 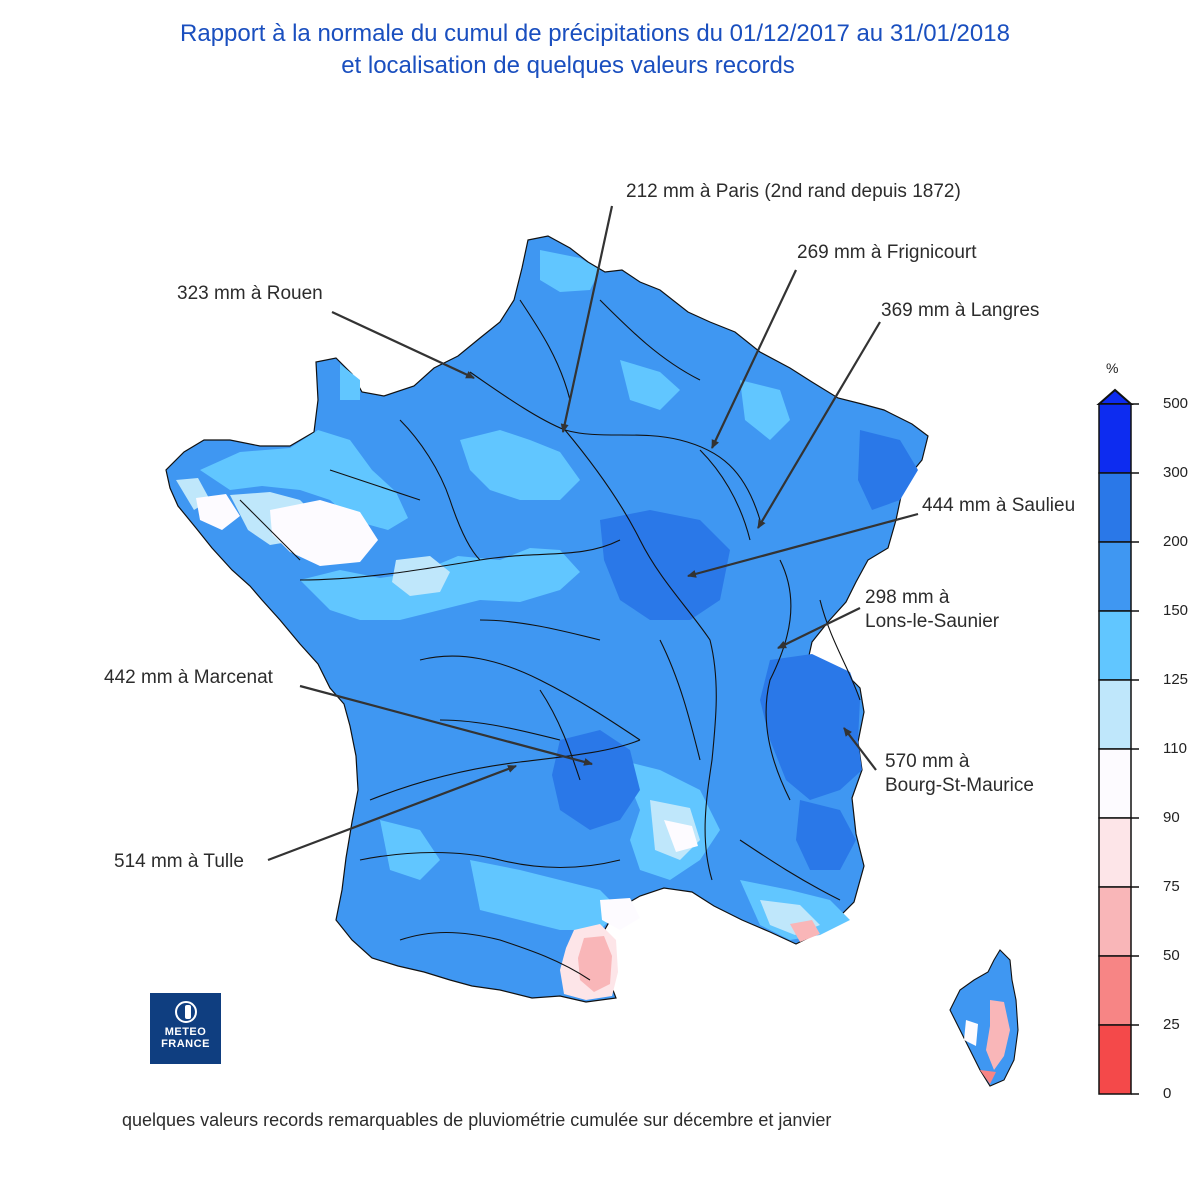 I want to click on record-label-bsm-line1: 570 mm à, so click(x=927, y=761).